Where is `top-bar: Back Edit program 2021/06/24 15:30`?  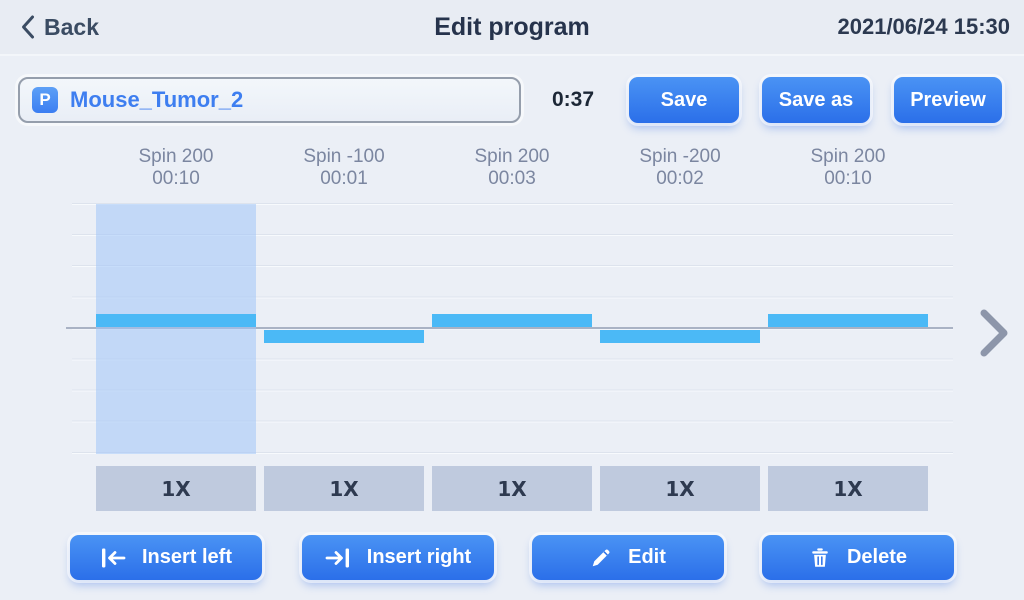 top-bar: Back Edit program 2021/06/24 15:30 is located at coordinates (512, 28).